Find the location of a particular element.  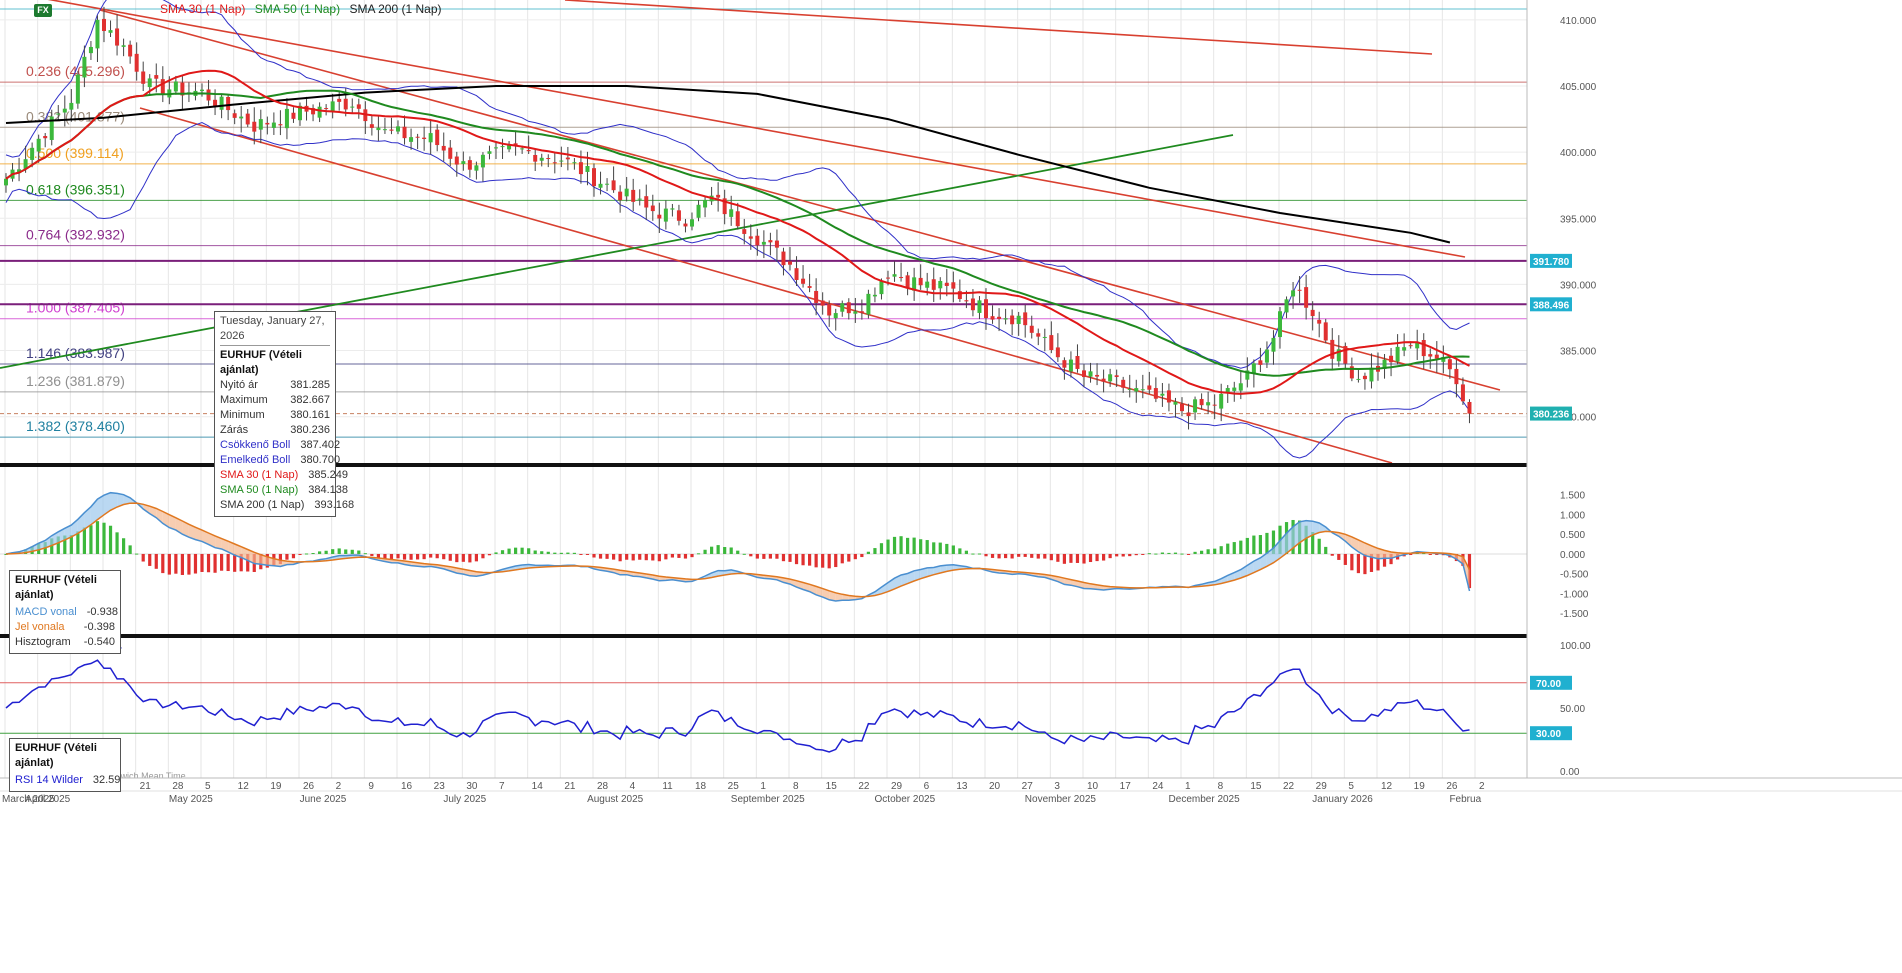

tooltip-label: SMA 30 (1 Nap) is located at coordinates (259, 475).